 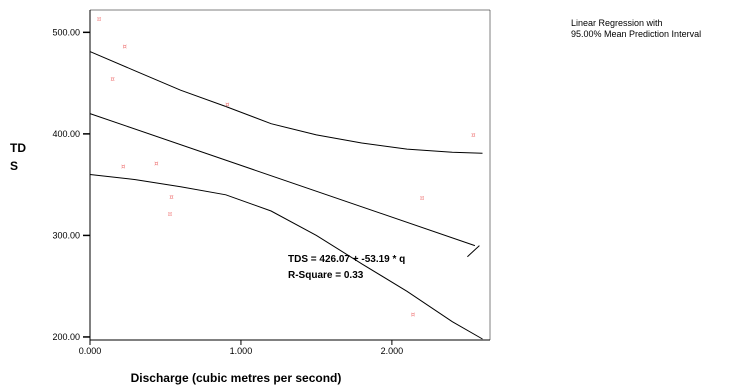 I want to click on legend-line-2: 95.00% Mean Prediction Interval, so click(x=636, y=34).